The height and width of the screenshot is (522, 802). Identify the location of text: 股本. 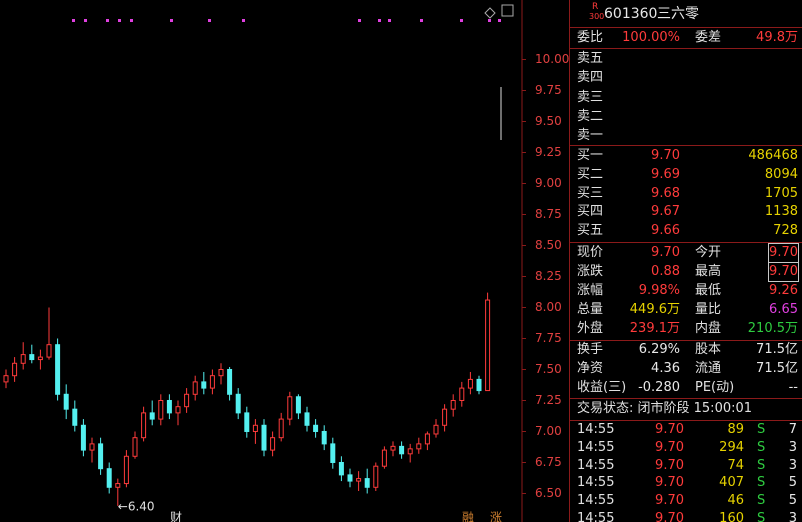
(708, 349).